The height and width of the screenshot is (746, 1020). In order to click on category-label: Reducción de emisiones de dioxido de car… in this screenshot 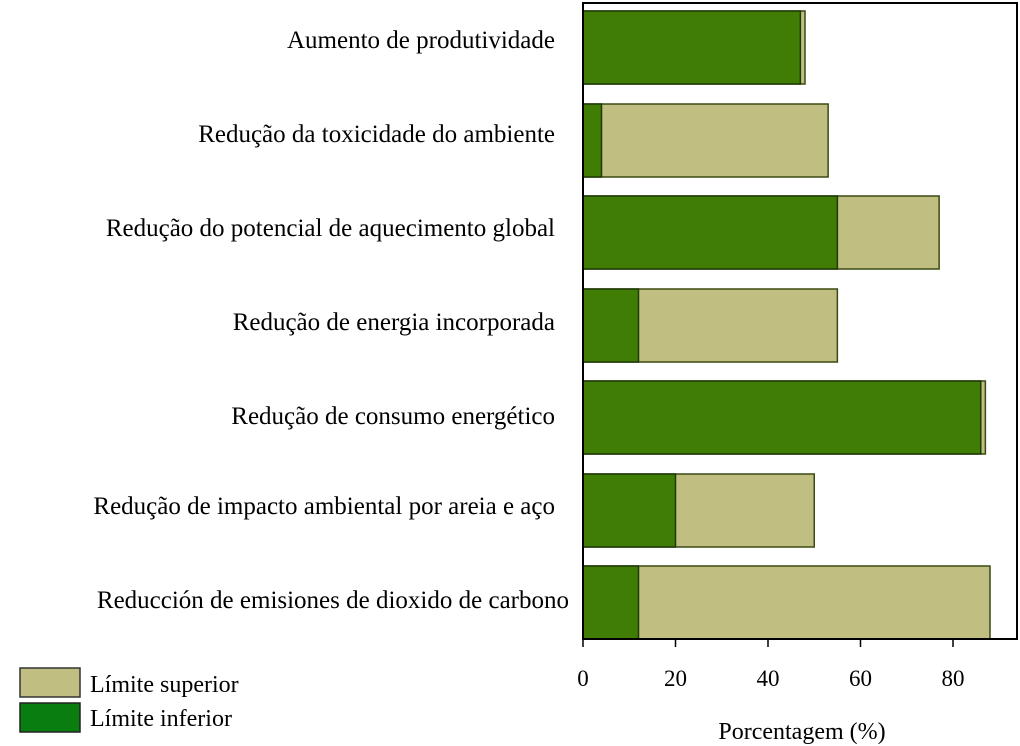, I will do `click(333, 600)`.